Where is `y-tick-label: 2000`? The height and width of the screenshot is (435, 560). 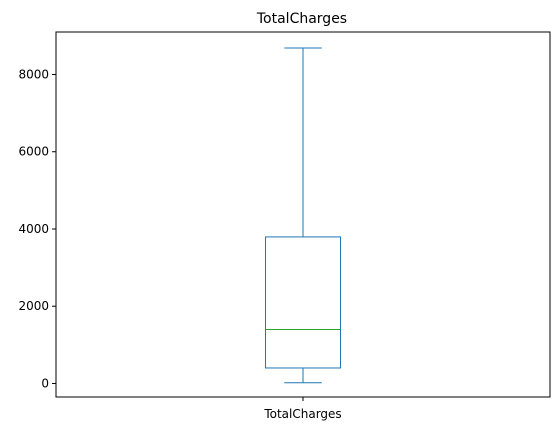 y-tick-label: 2000 is located at coordinates (33, 306).